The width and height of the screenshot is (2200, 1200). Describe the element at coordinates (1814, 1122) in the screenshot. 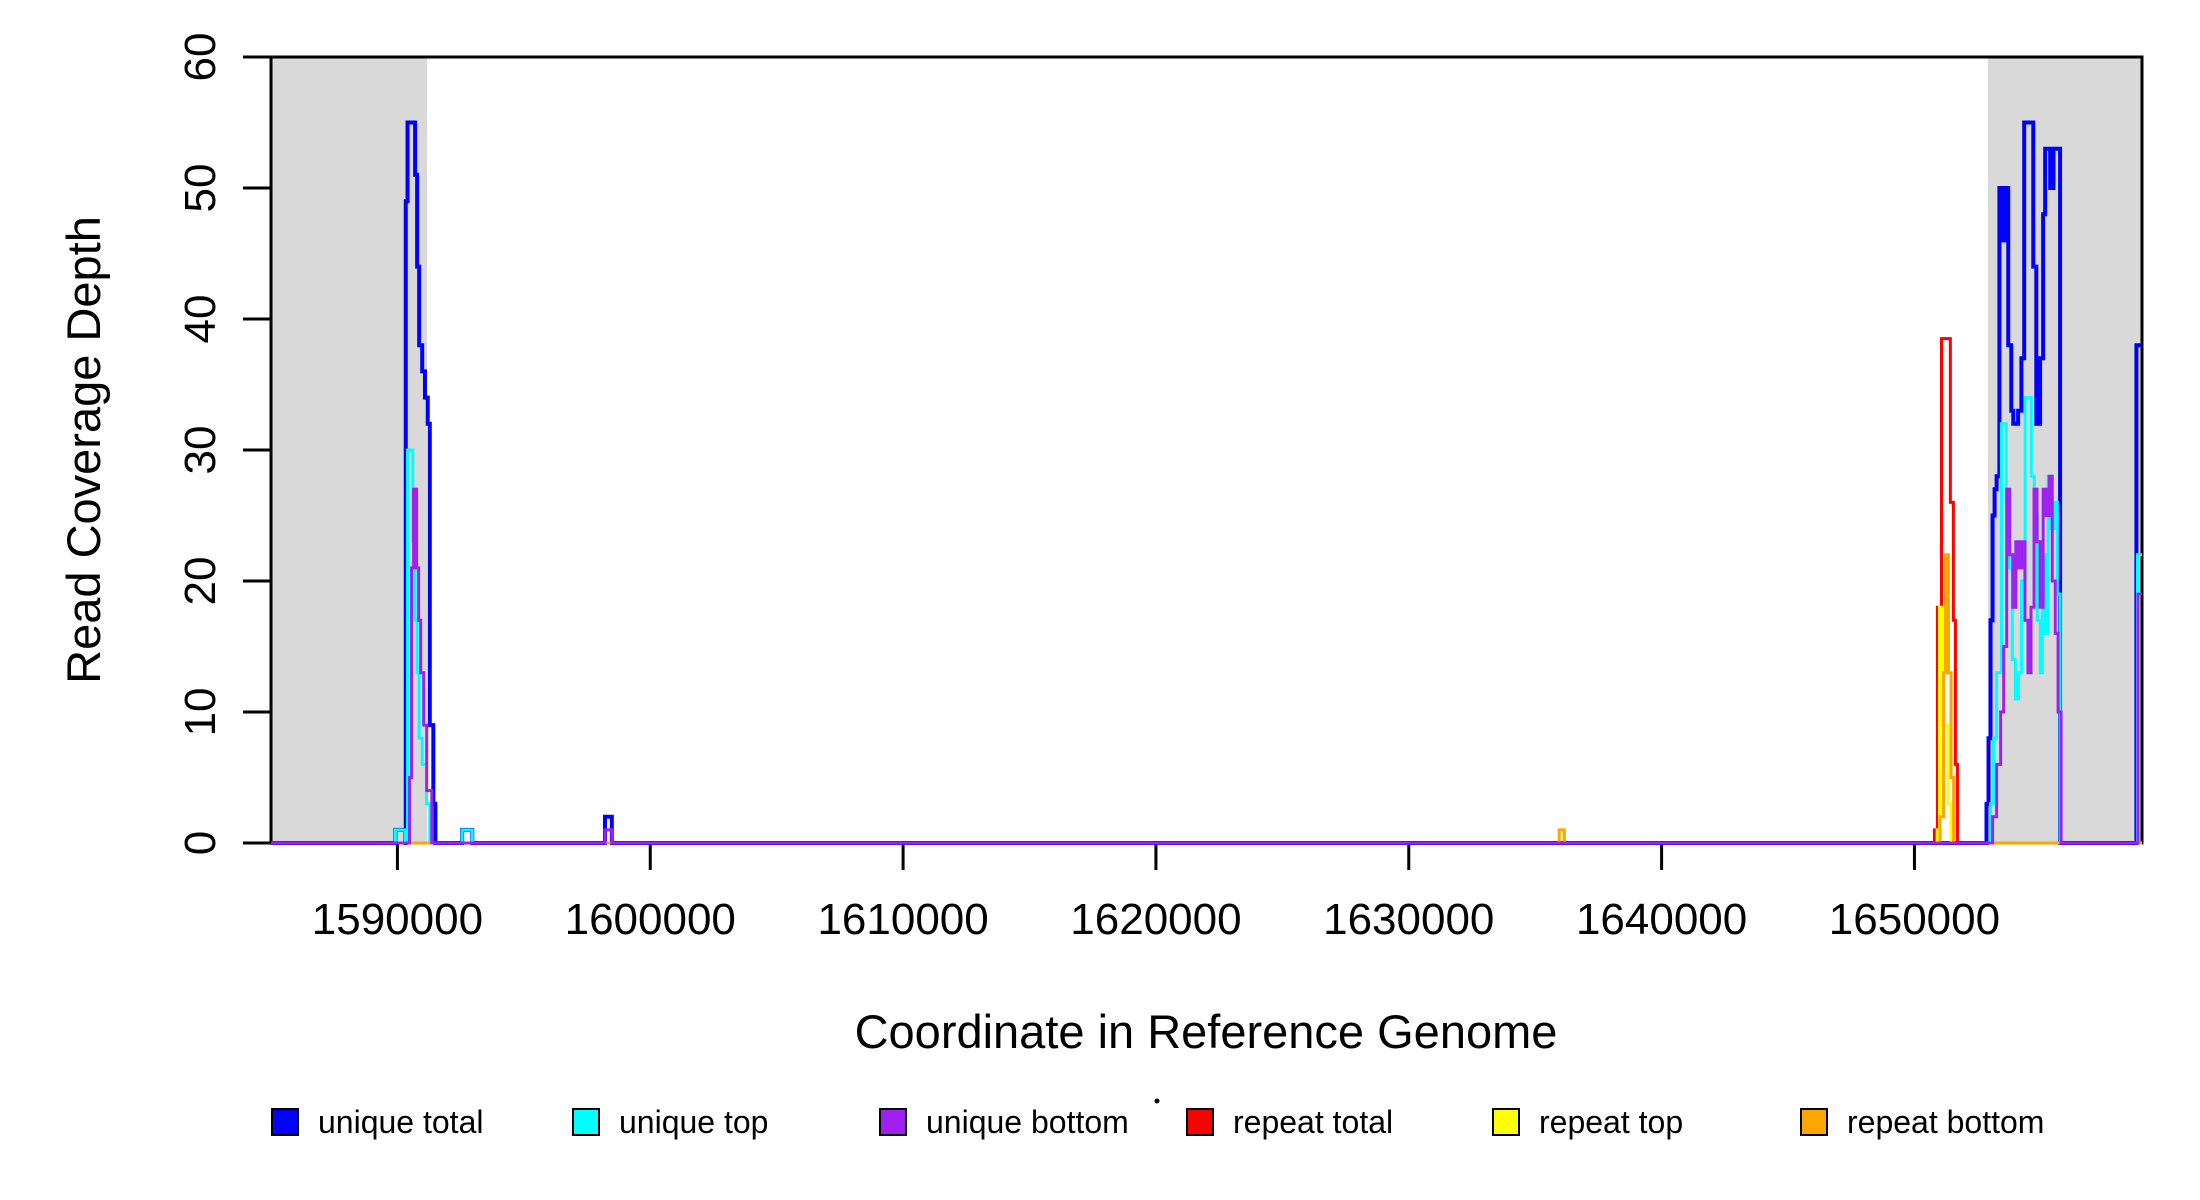

I see `legend-swatch-repeat-bottom` at that location.